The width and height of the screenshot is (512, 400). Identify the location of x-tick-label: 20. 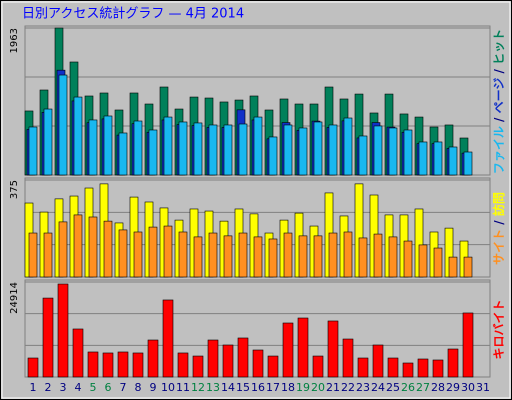
(318, 387).